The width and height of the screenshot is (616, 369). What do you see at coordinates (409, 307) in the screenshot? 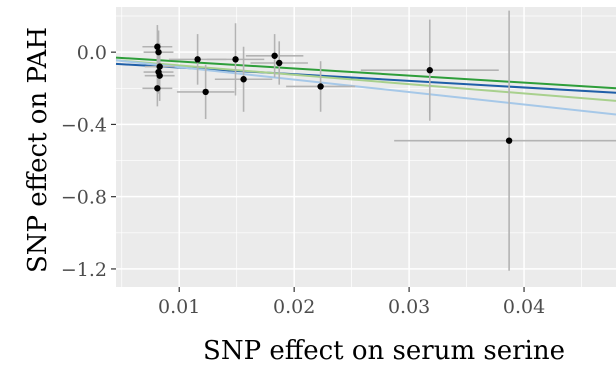
I see `x-tick-label: 0.03` at bounding box center [409, 307].